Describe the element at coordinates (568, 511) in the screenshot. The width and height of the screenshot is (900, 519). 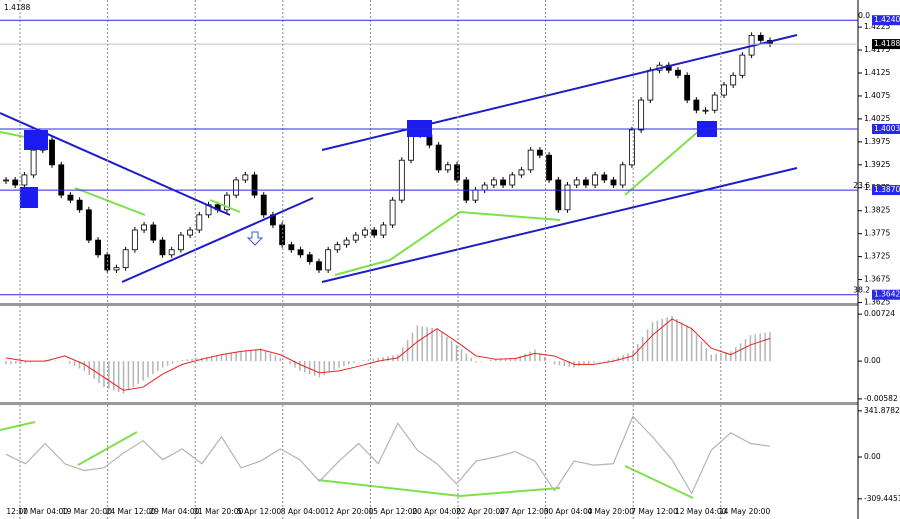
I see `x-tick-label: 30 Apr 04:00` at that location.